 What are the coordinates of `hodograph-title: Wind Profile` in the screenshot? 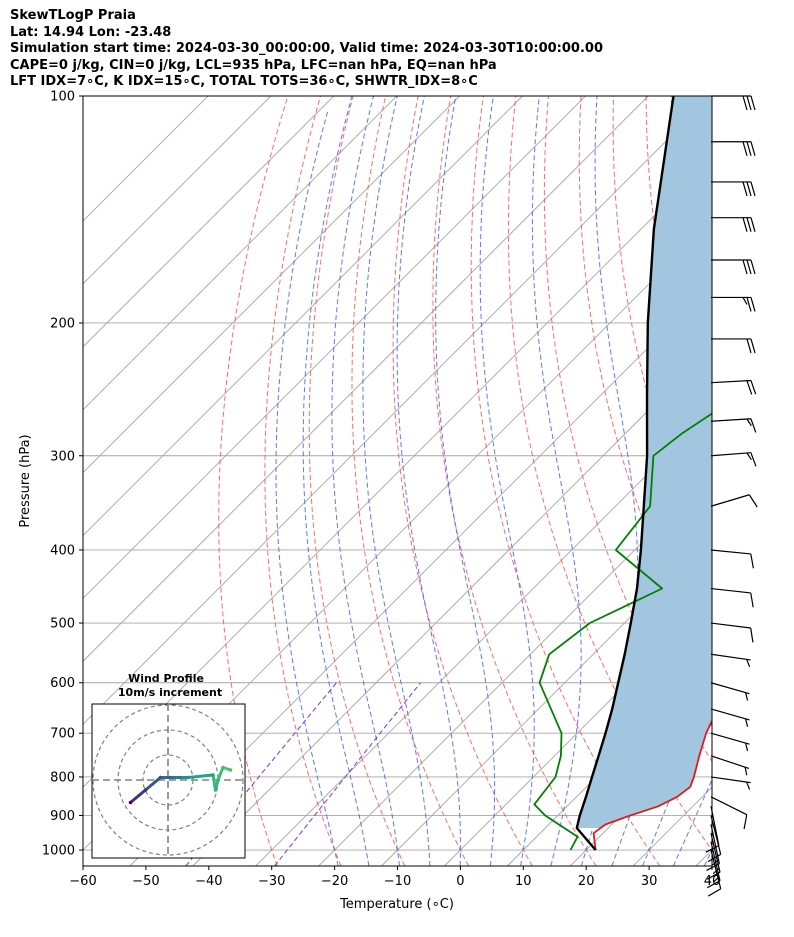 It's located at (166, 678).